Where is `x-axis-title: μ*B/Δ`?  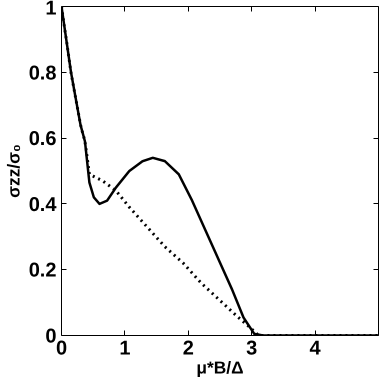 x-axis-title: μ*B/Δ is located at coordinates (220, 368).